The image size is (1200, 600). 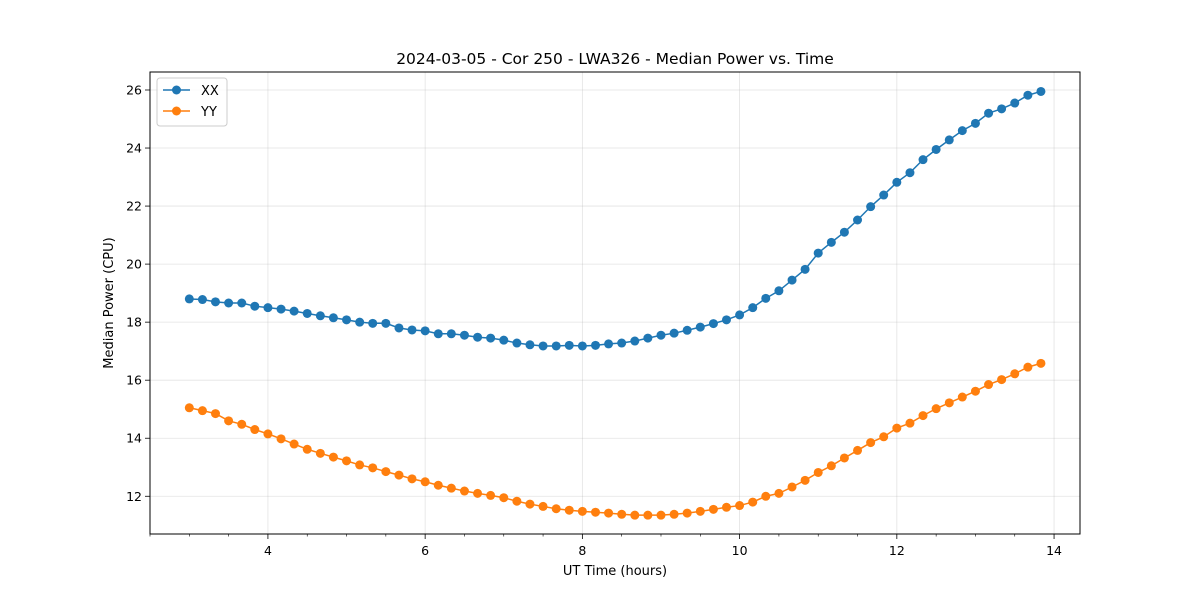 What do you see at coordinates (134, 89) in the screenshot?
I see `y-tick-label: 26` at bounding box center [134, 89].